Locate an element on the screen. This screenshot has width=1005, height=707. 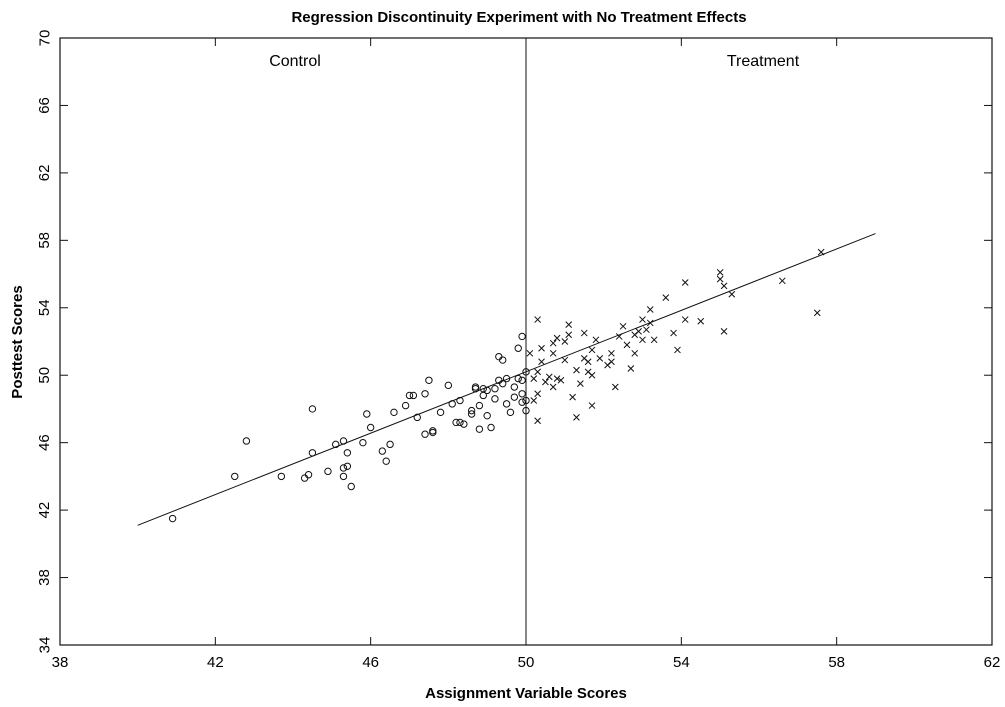
y-tick-label: 62 is located at coordinates (44, 173).